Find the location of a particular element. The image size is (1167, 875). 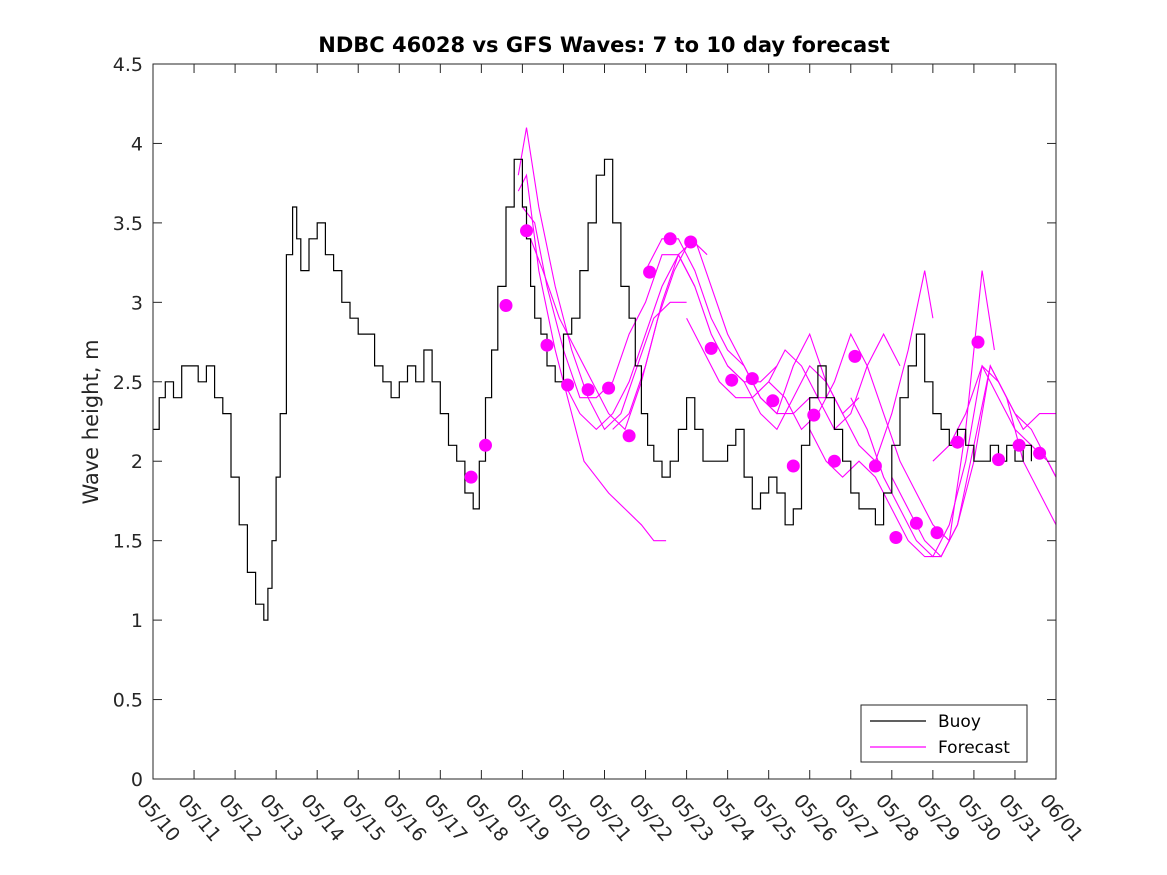

y-tick-label: 1 is located at coordinates (137, 621).